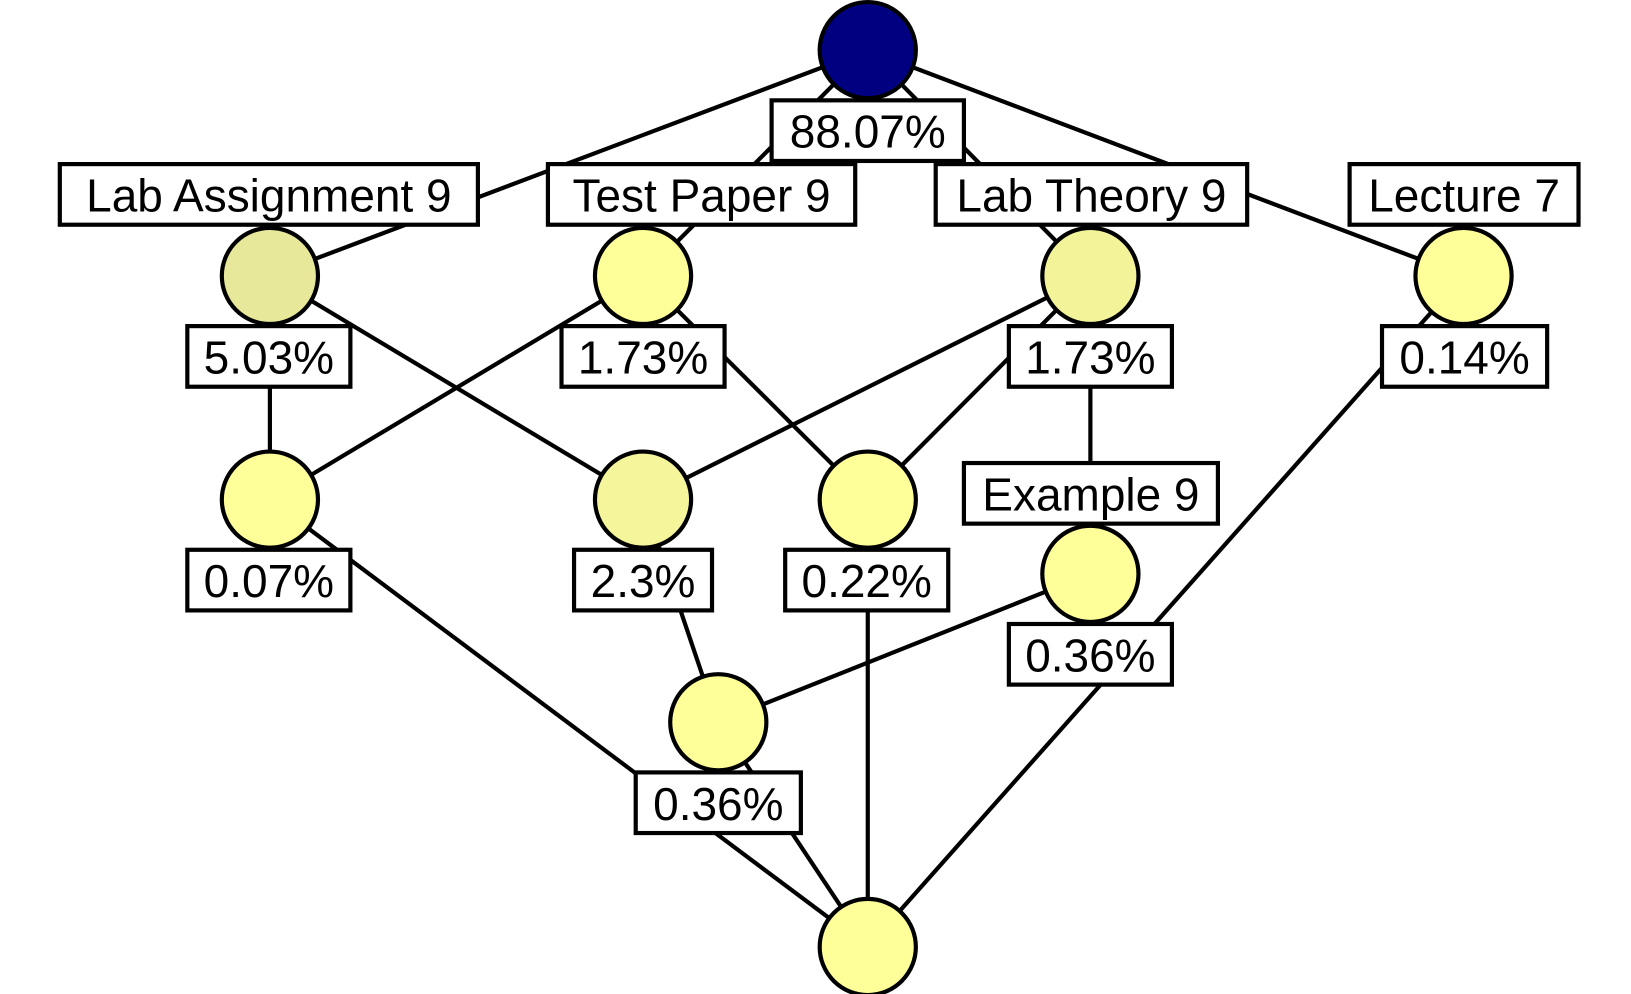 Image resolution: width=1631 pixels, height=994 pixels. I want to click on node-label: Example 9, so click(1090, 494).